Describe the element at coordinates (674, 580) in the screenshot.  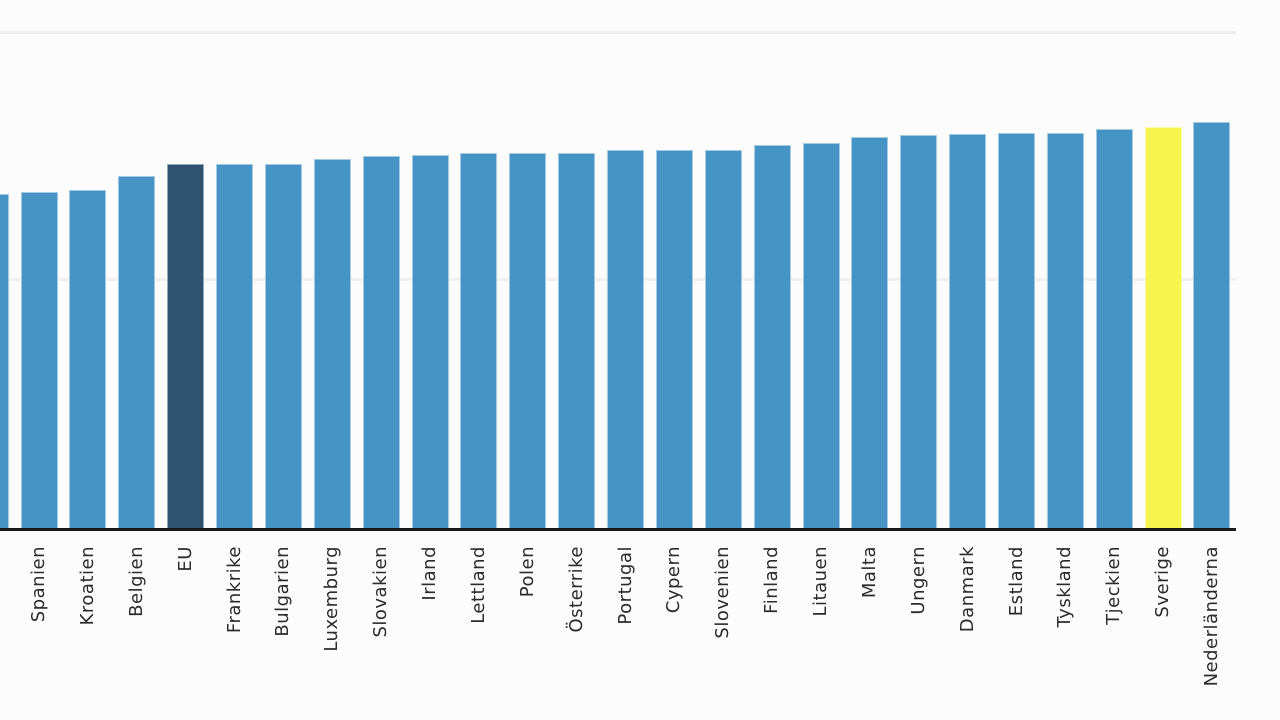
I see `x-axis-label-cypern: Cypern` at that location.